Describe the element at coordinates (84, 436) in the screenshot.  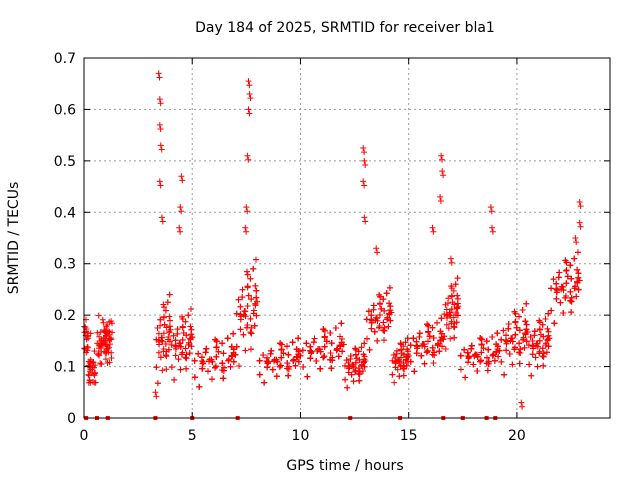
I see `x-tick-label: 0` at that location.